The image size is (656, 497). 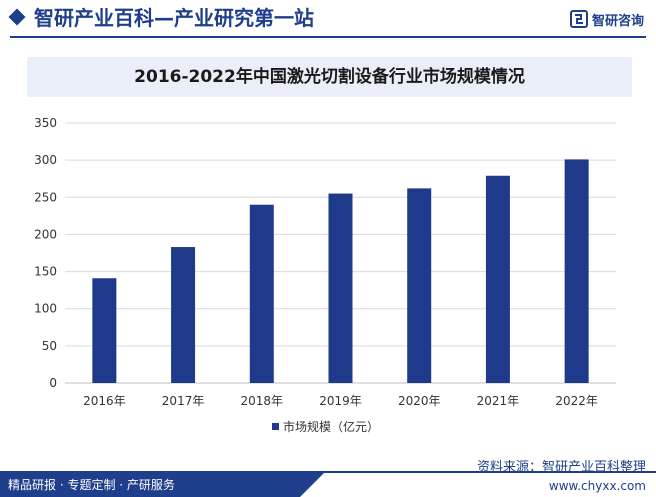 I want to click on chart-title: 2016-2022年中国激光切割设备行业市场规模情况, so click(x=329, y=77).